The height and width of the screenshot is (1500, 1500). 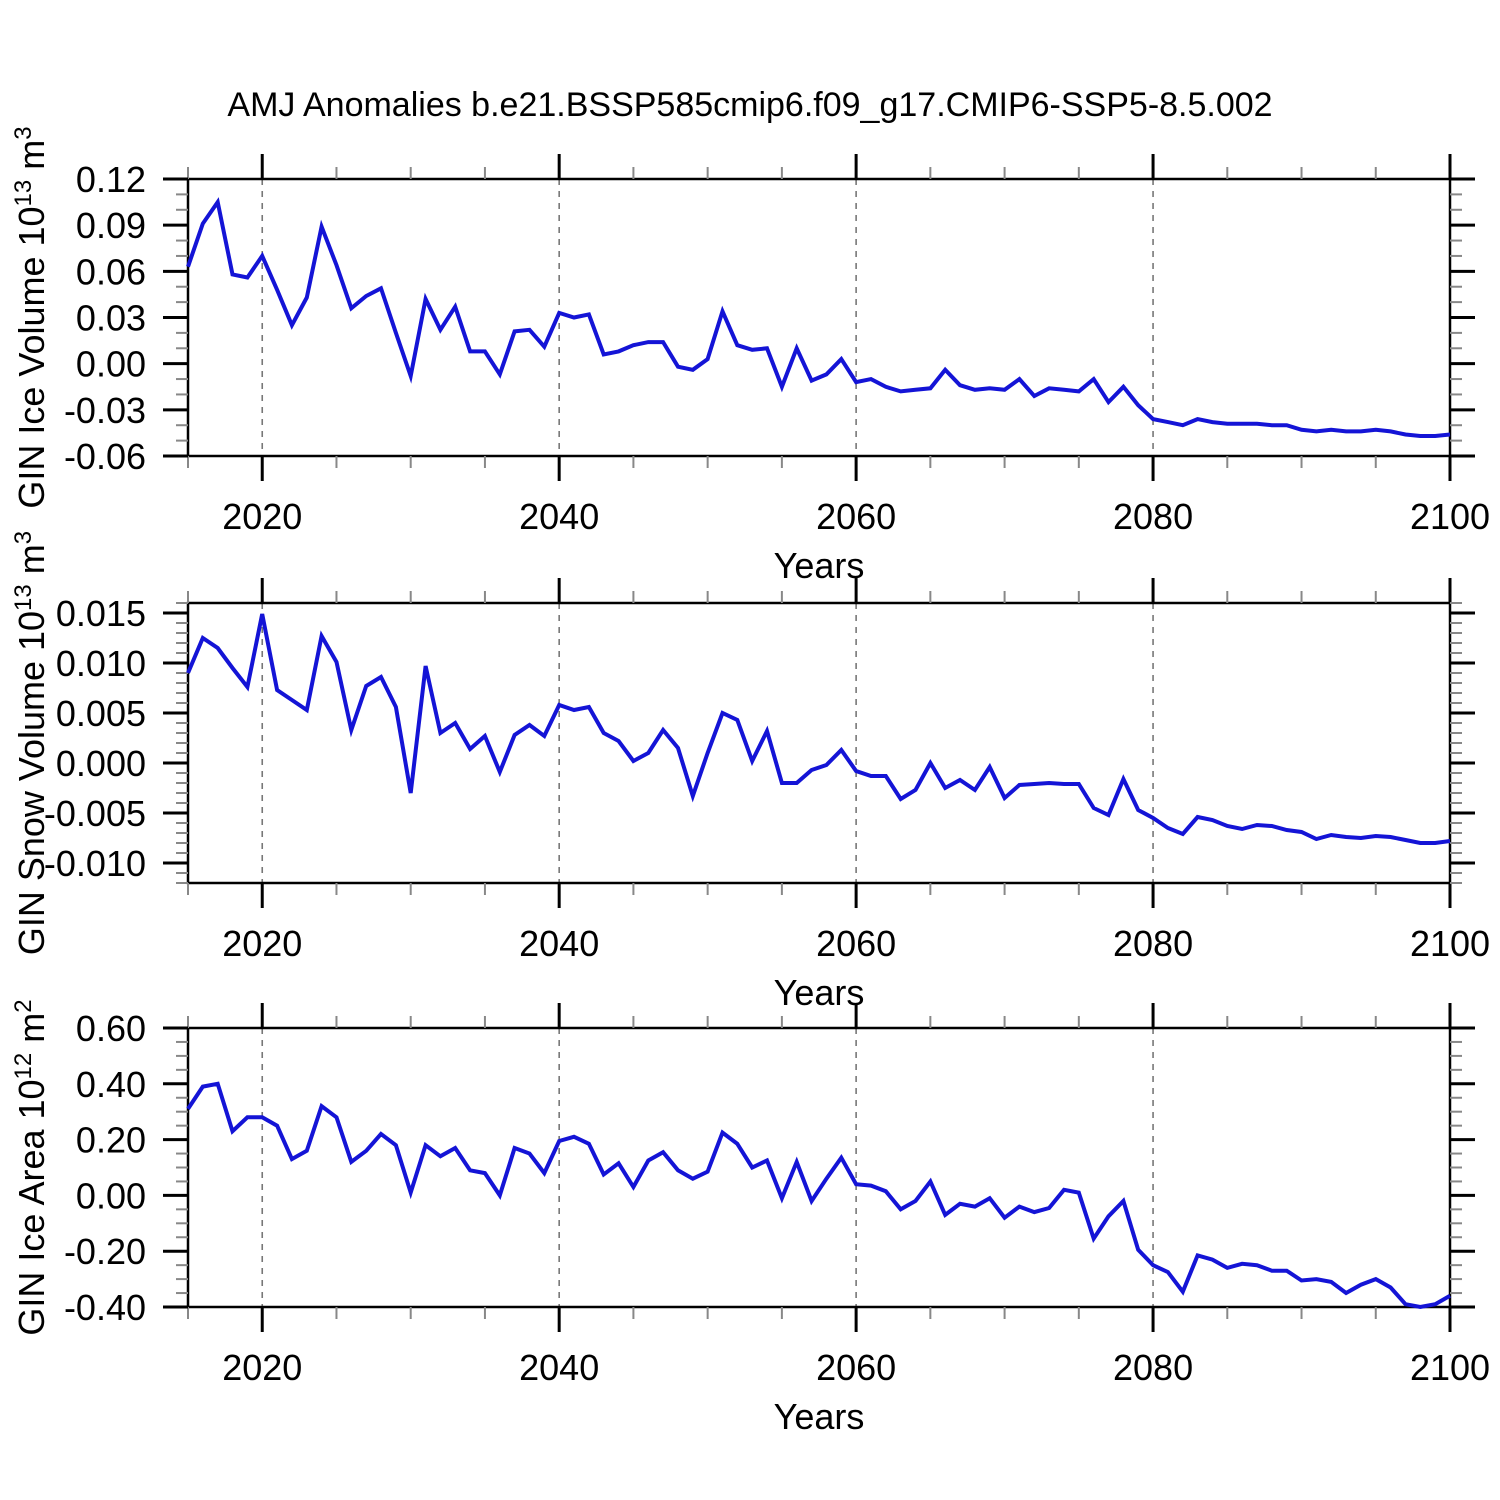 I want to click on svg-text: -0.06, so click(x=105, y=456).